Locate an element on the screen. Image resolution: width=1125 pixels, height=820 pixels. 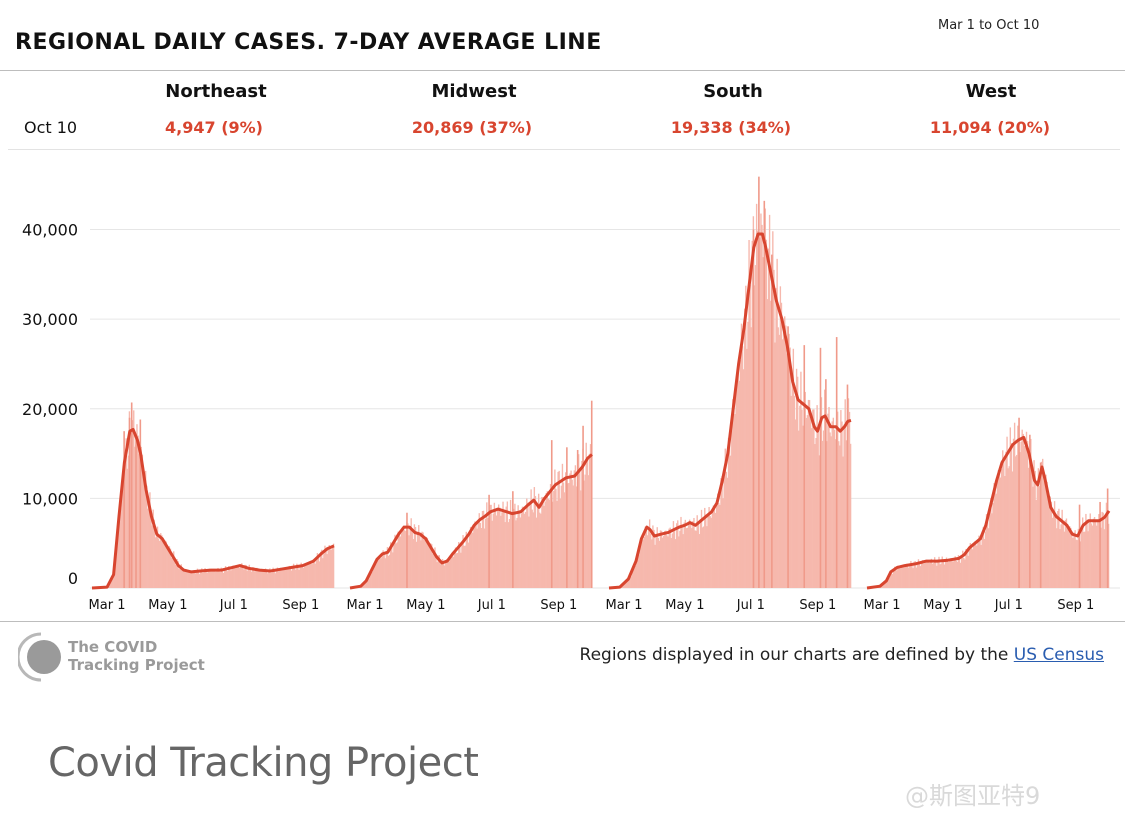
y-tick-label: 10,000 is located at coordinates (50, 498).